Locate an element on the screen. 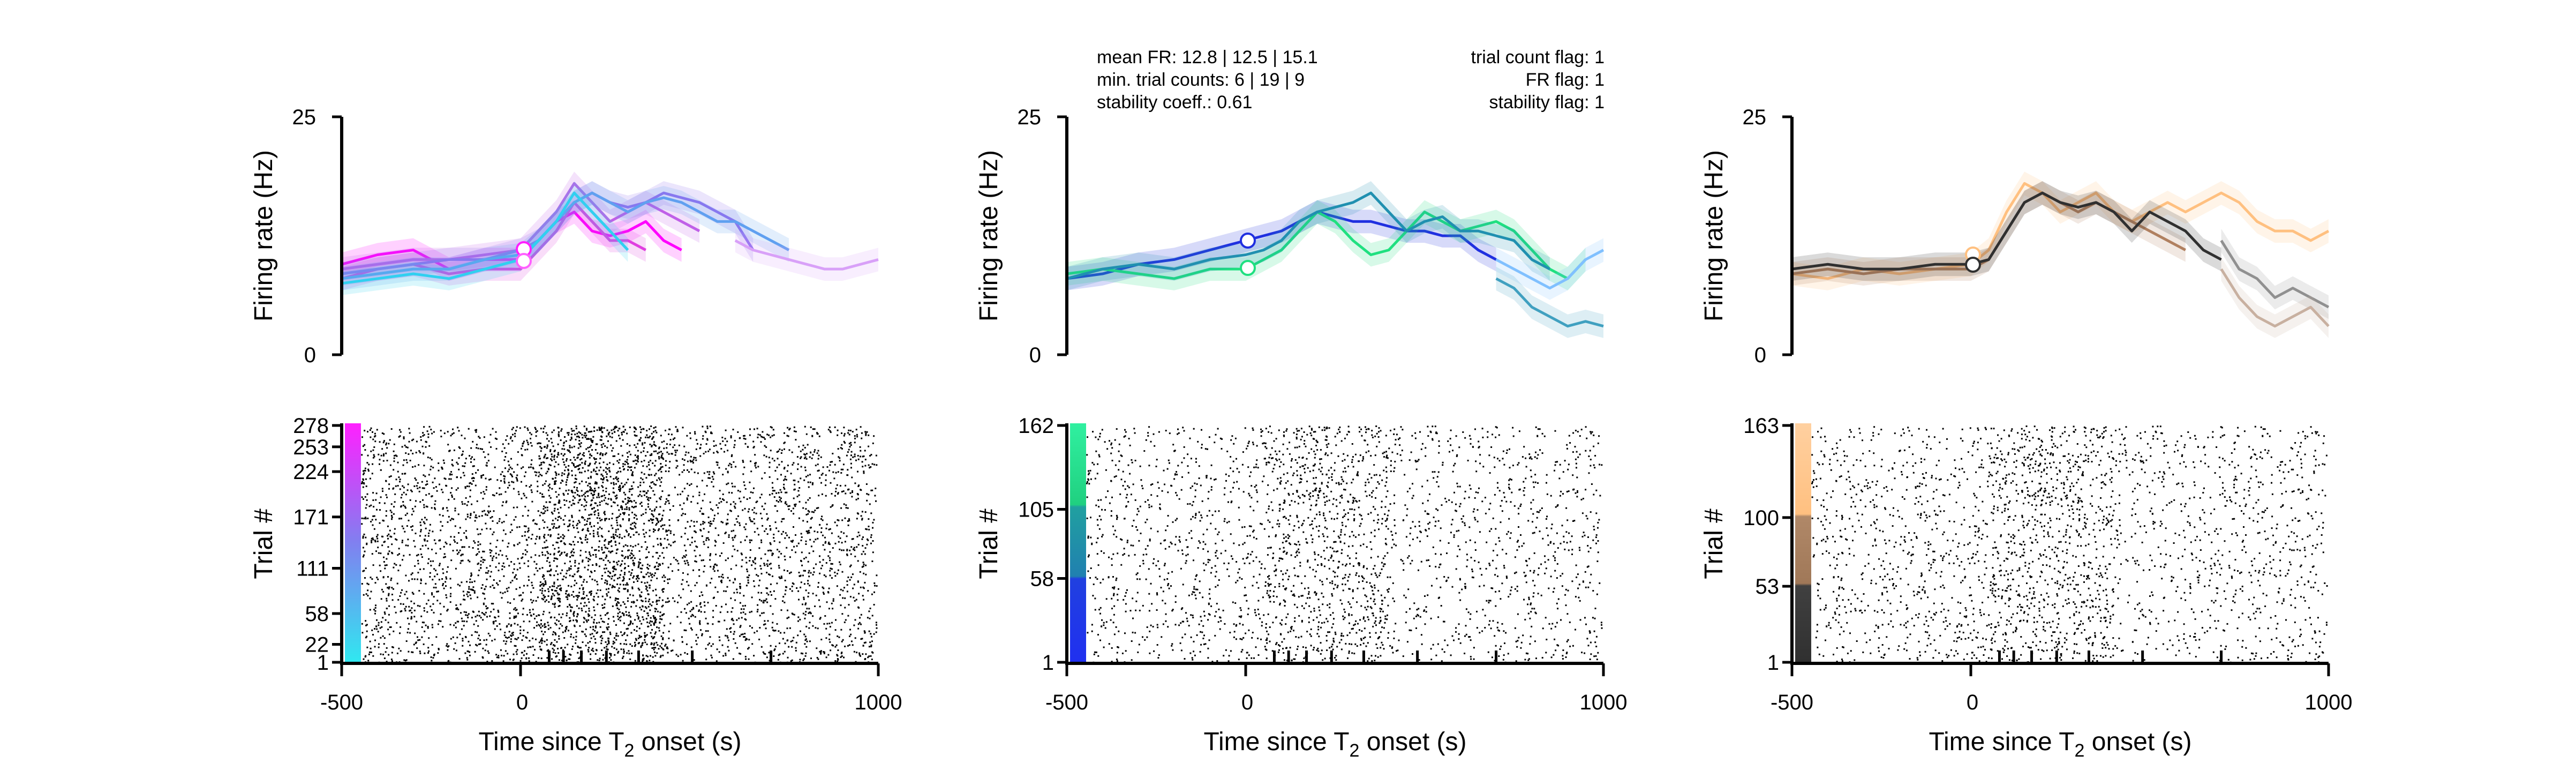  middle-psth-ytick-label-bottom: 0 is located at coordinates (1035, 355).